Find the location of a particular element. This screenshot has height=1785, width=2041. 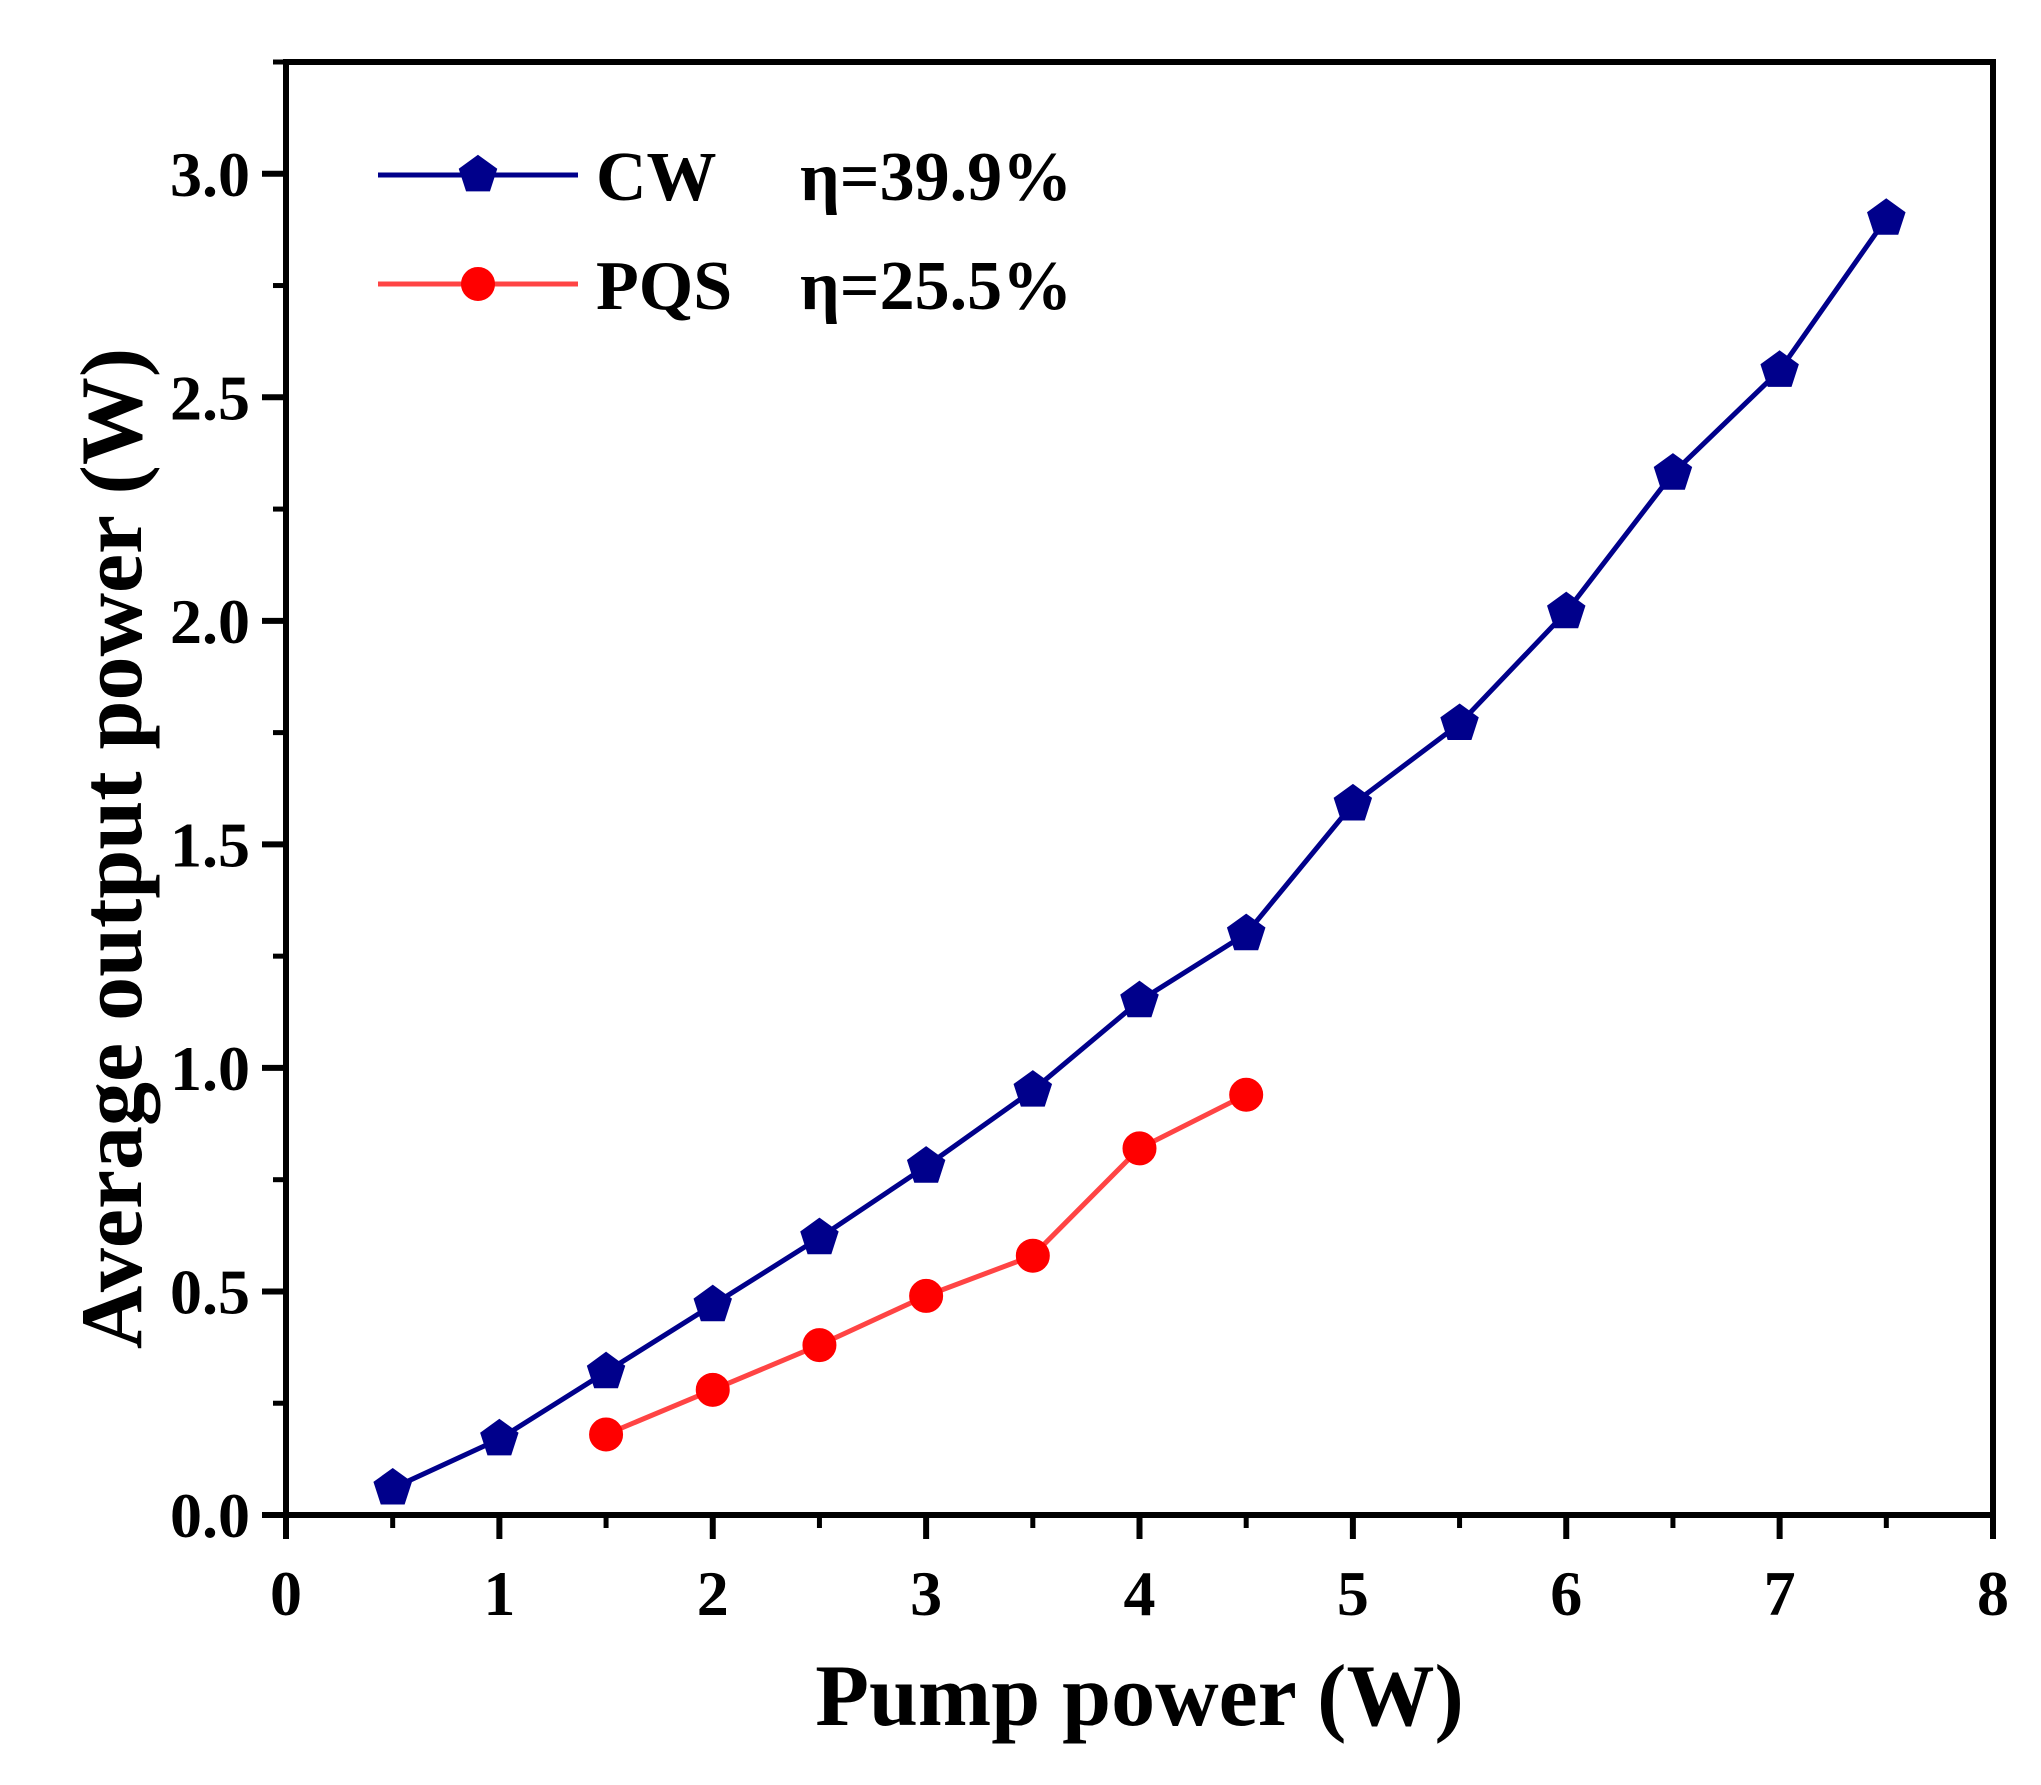

series-pqs is located at coordinates (926, 1264).